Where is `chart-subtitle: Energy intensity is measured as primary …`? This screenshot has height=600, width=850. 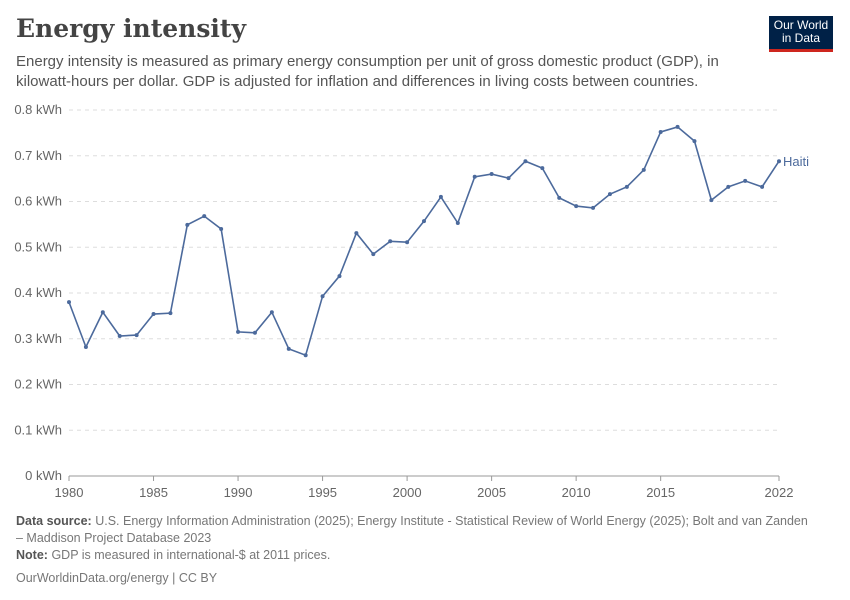 chart-subtitle: Energy intensity is measured as primary … is located at coordinates (367, 71).